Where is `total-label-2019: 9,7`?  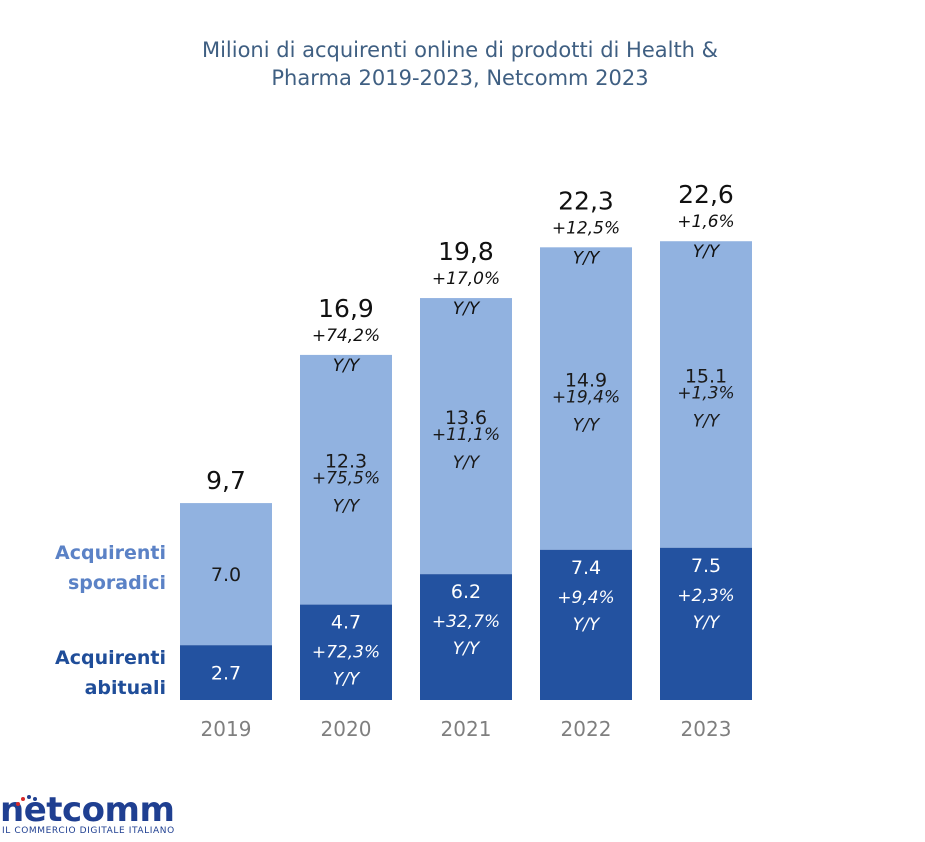 total-label-2019: 9,7 is located at coordinates (226, 480).